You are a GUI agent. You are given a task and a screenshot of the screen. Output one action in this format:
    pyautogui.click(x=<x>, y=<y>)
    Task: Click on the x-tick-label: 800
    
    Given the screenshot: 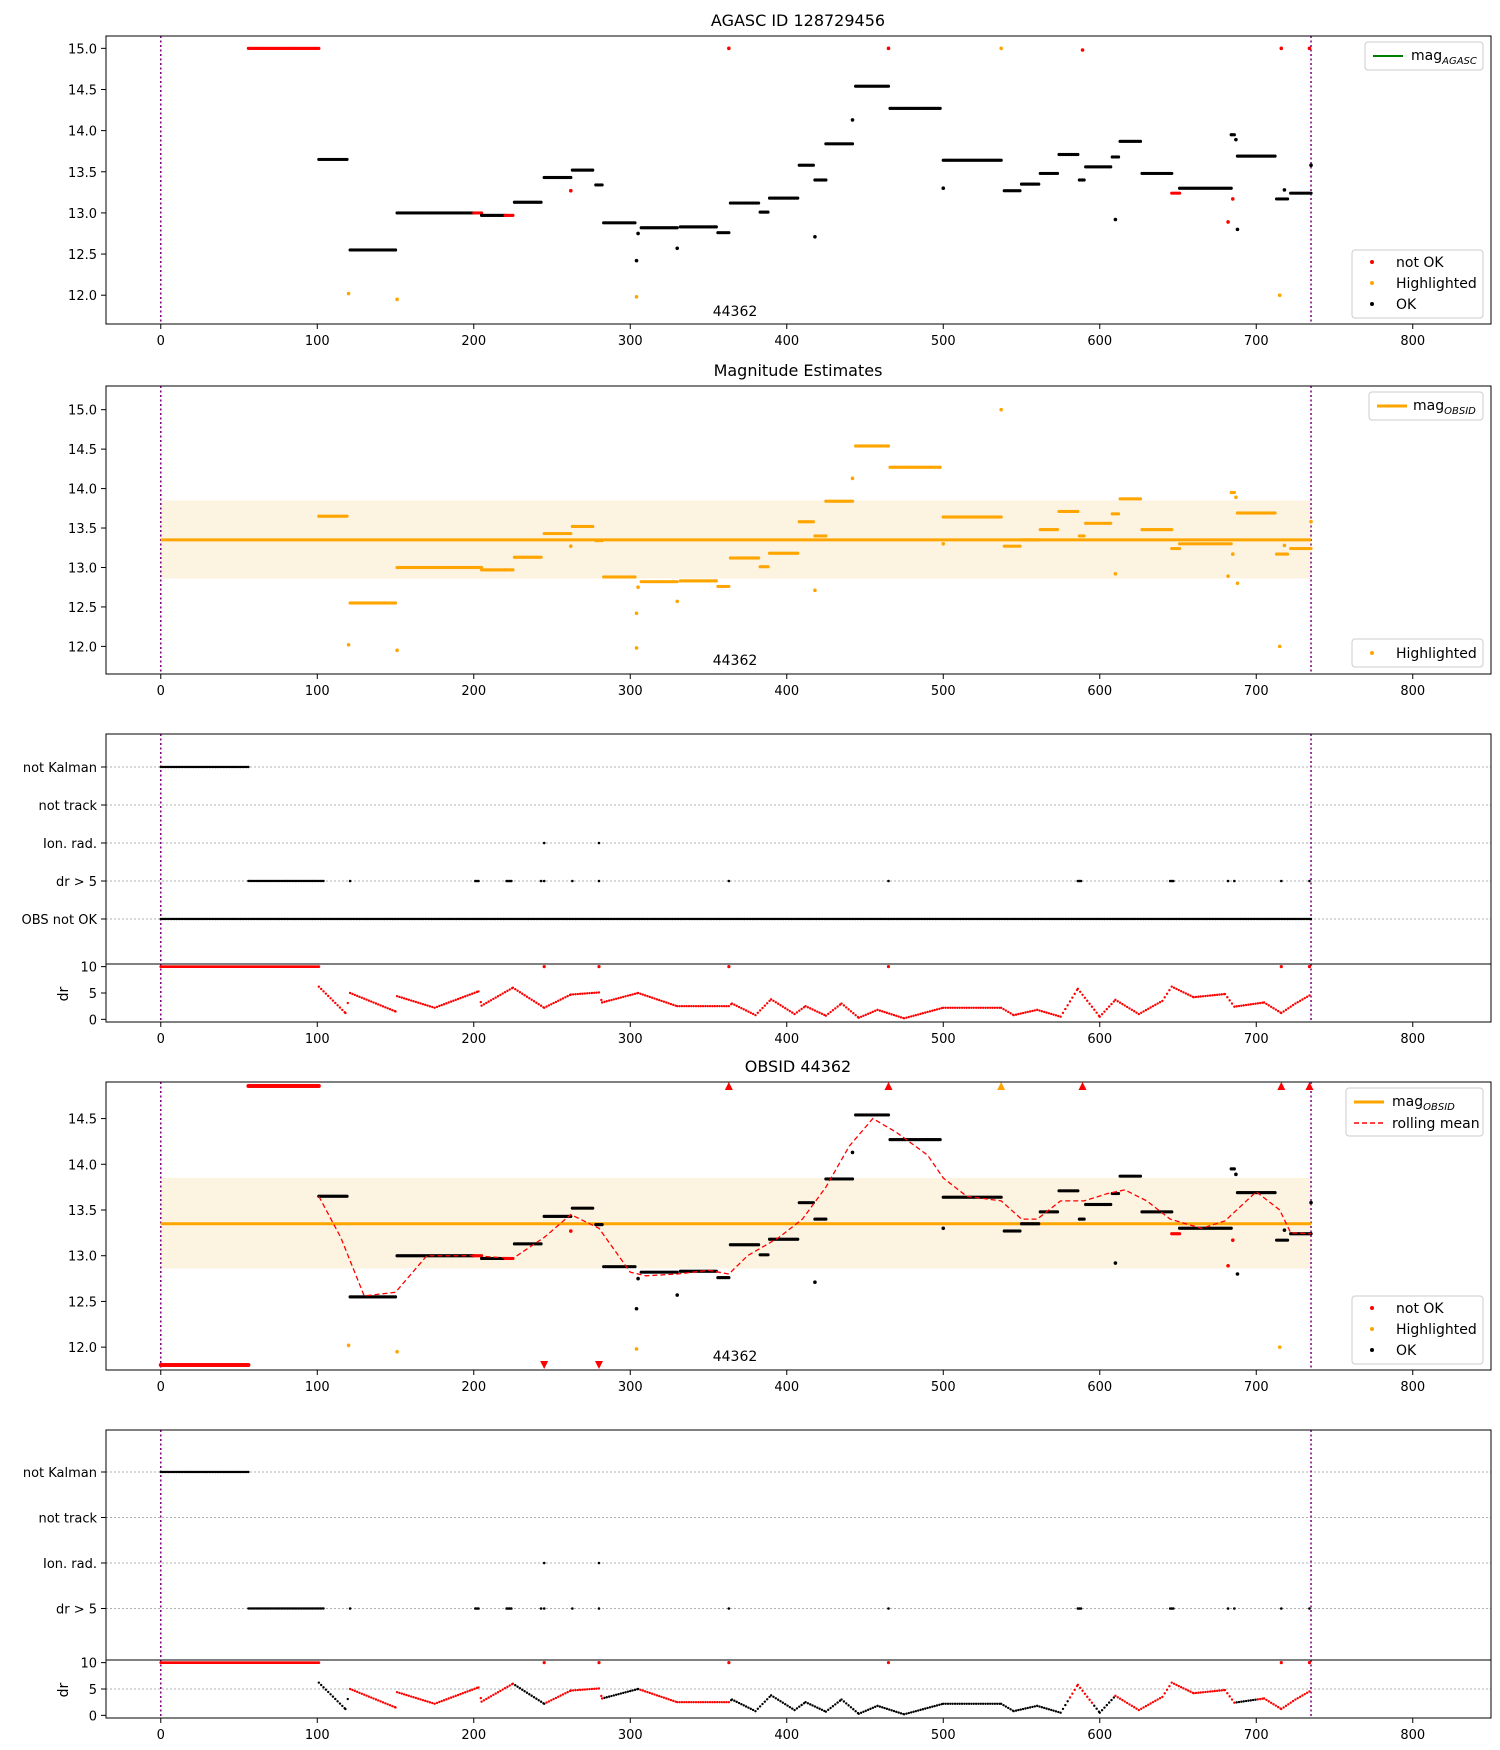 What is the action you would take?
    pyautogui.click(x=1412, y=1039)
    